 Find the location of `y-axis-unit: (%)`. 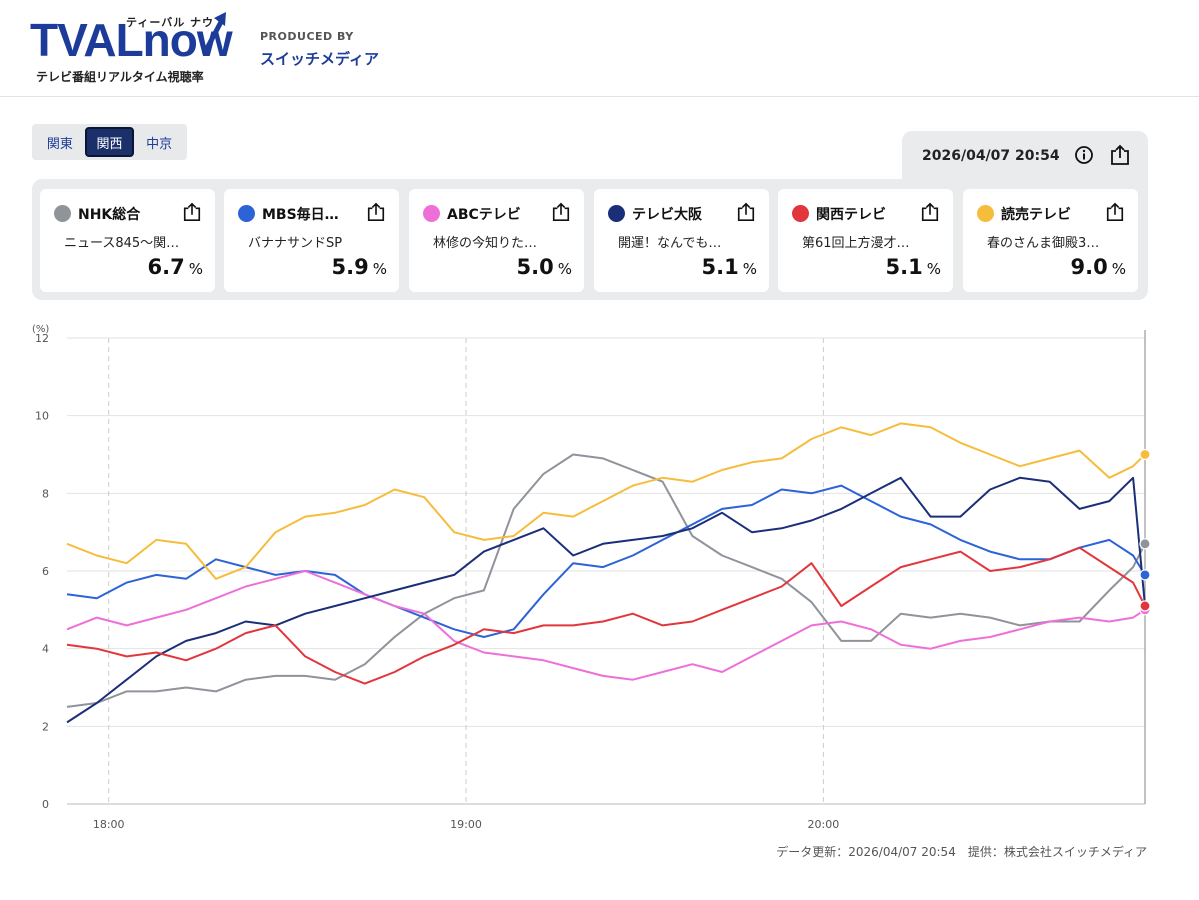

y-axis-unit: (%) is located at coordinates (40, 329).